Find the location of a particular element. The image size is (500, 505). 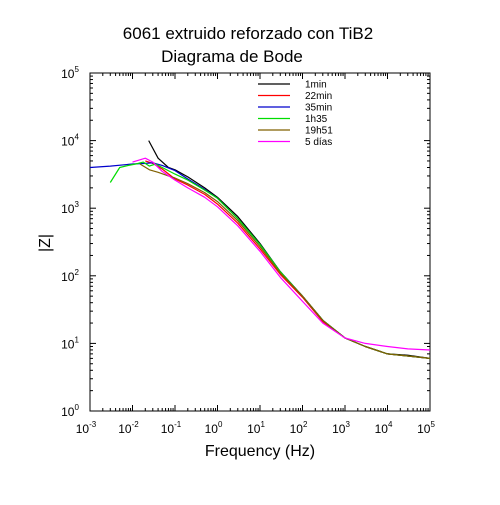

chart-title: 6061 extruido reforzado con TiB2 is located at coordinates (248, 33).